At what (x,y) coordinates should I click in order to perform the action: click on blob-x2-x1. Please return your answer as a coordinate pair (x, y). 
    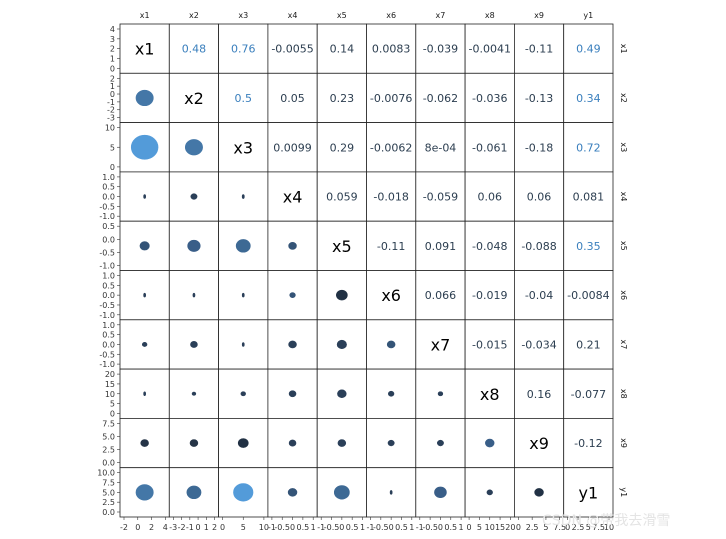
    Looking at the image, I should click on (144, 98).